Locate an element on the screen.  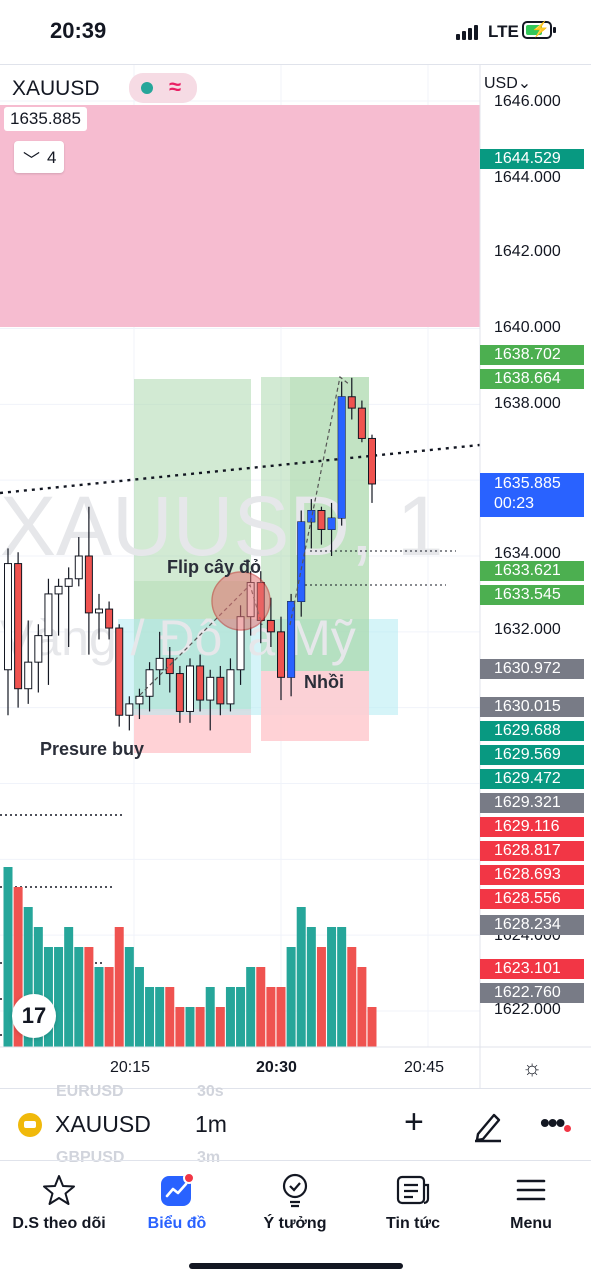
price-tag: 1622.760 is located at coordinates (532, 993).